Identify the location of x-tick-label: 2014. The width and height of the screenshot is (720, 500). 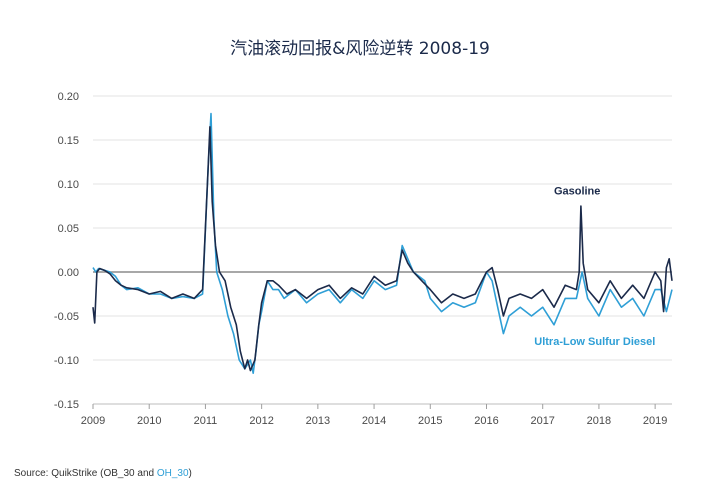
(374, 421).